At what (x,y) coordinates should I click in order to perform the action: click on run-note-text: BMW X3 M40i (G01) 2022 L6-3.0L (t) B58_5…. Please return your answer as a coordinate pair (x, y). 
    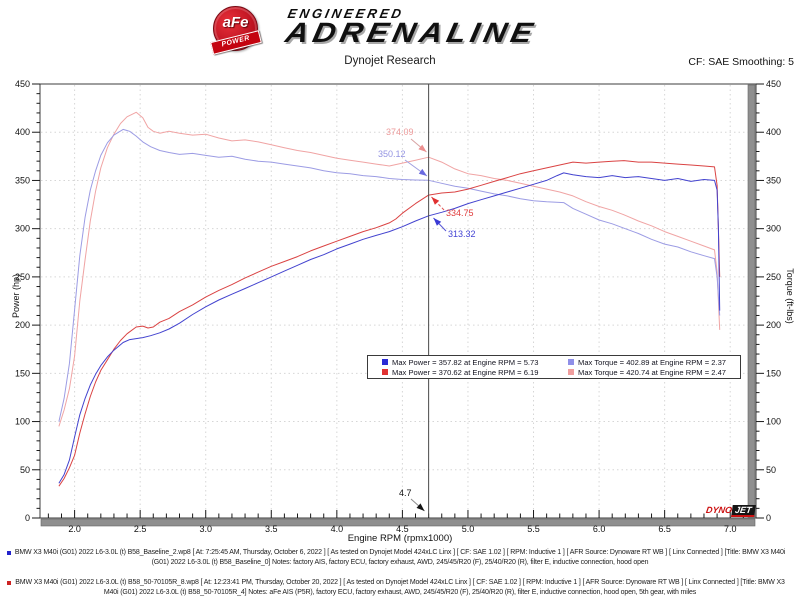
    Looking at the image, I should click on (400, 587).